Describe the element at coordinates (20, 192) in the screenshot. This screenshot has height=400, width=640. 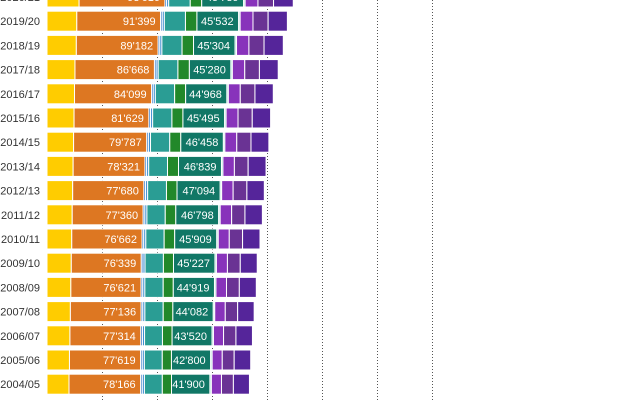
I see `y-tick-label: 2012/13` at that location.